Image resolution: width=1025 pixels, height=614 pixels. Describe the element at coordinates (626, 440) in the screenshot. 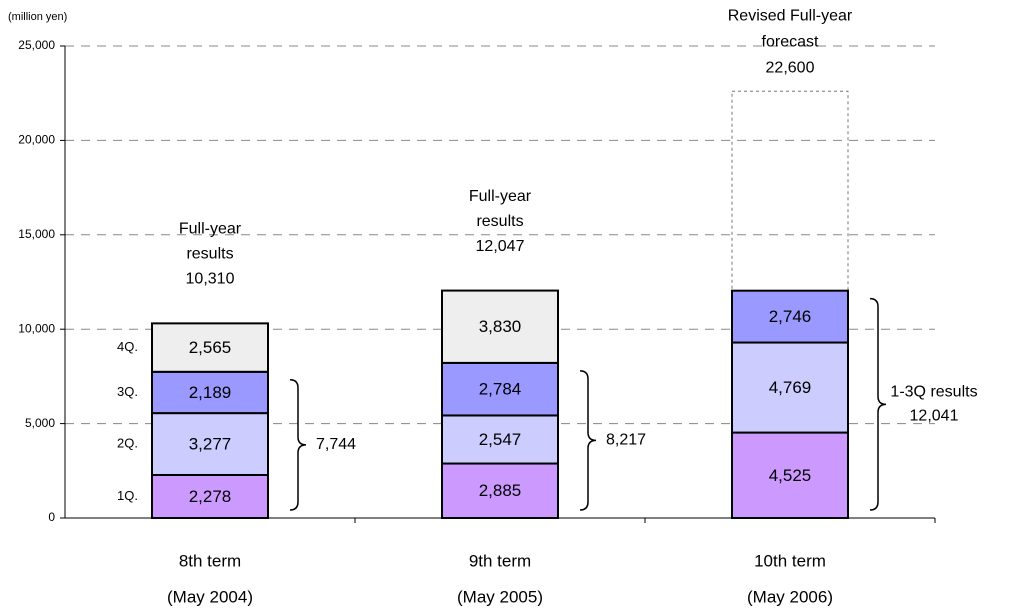

I see `sum-value: 8,217` at that location.